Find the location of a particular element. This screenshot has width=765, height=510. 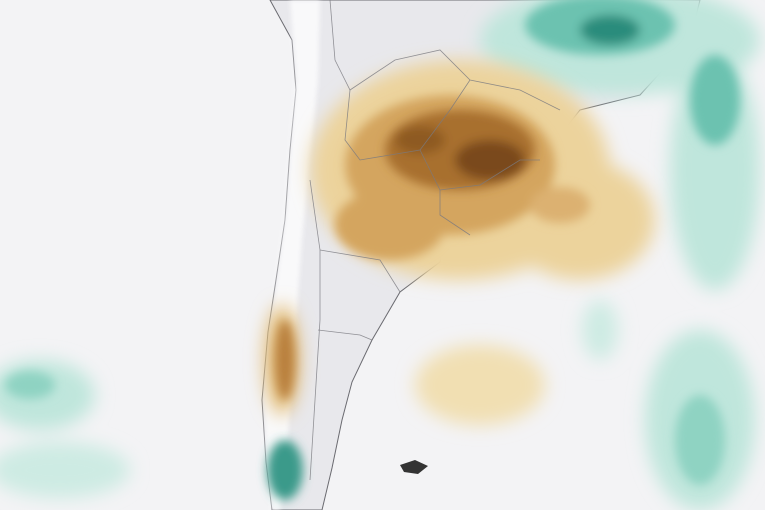

dry-anomaly-core is located at coordinates (460, 150).